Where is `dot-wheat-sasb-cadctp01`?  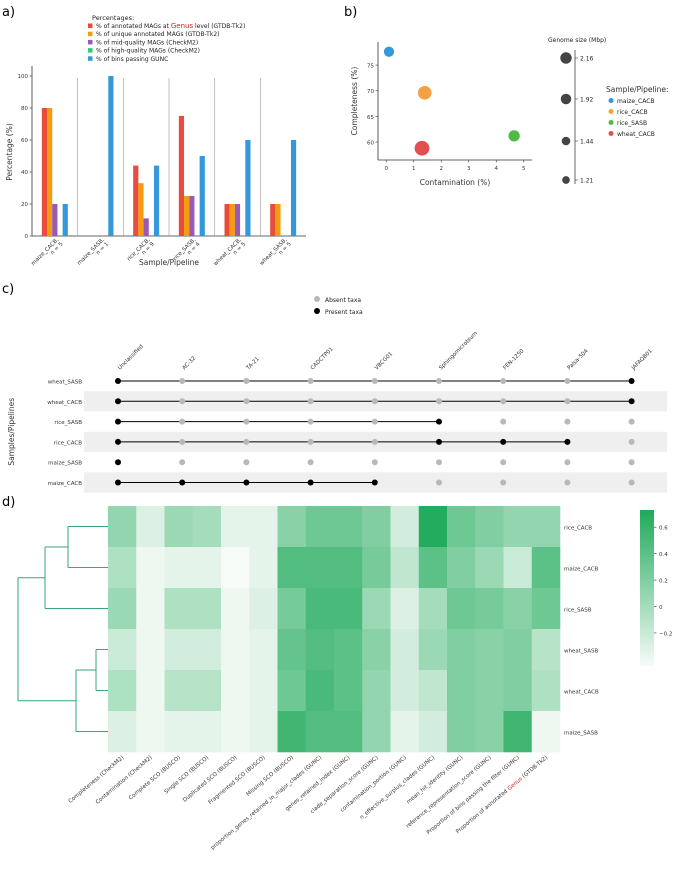
dot-wheat-sasb-cadctp01 is located at coordinates (310, 381).